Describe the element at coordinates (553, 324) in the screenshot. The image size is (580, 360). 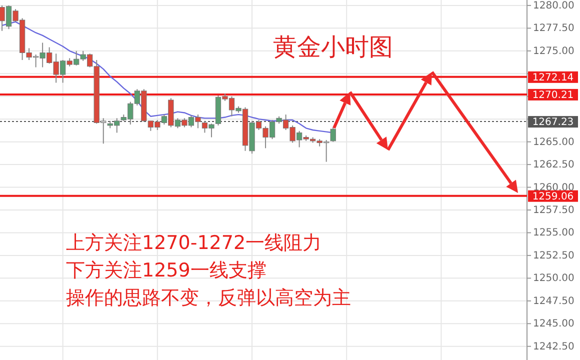
I see `y-tick-label: 1245.00` at that location.